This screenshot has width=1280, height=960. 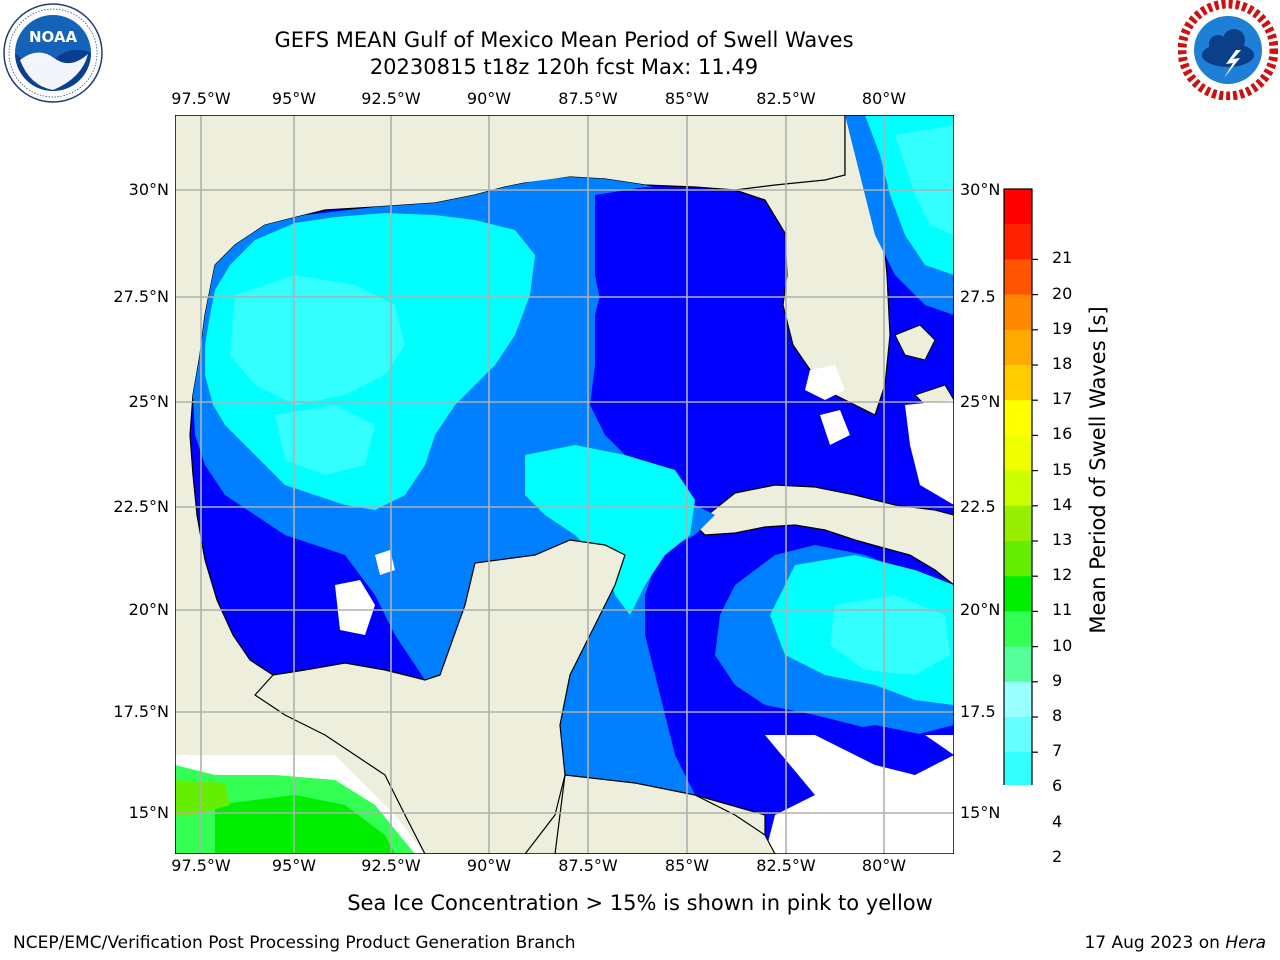 What do you see at coordinates (1062, 399) in the screenshot?
I see `colorbar-tick-label: 17` at bounding box center [1062, 399].